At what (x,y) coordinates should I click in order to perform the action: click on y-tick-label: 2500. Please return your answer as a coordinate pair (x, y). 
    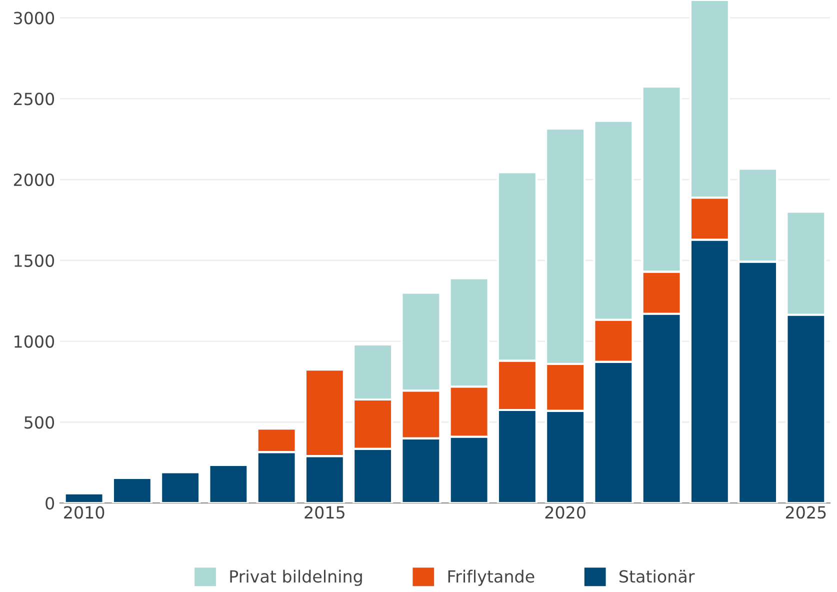
    Looking at the image, I should click on (34, 99).